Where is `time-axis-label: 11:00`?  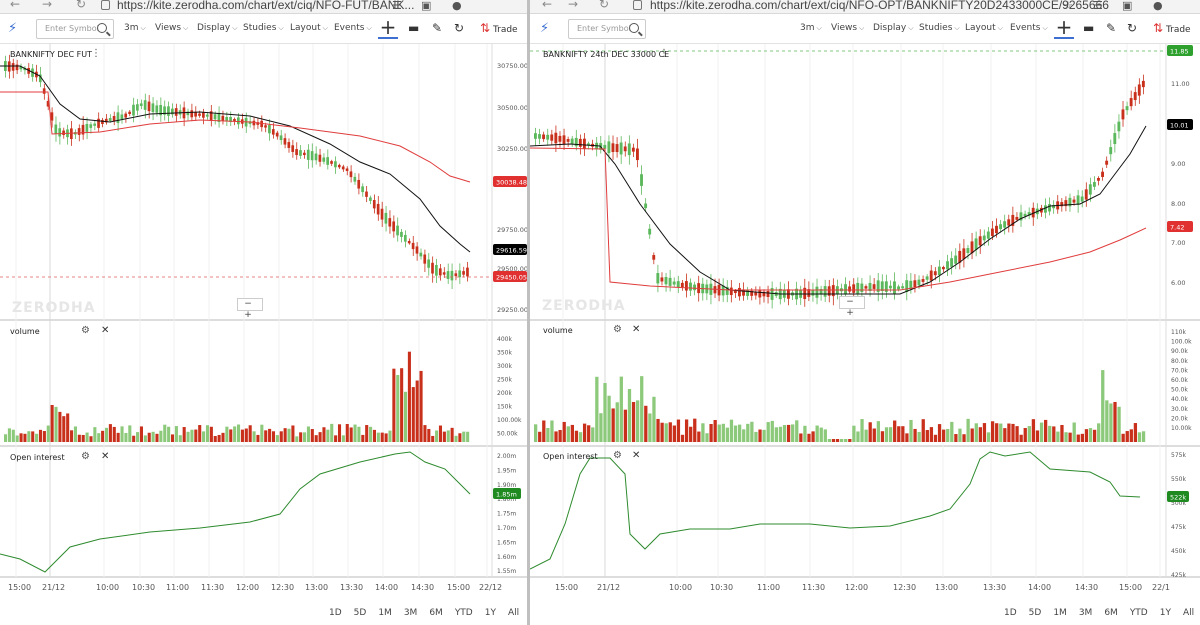 time-axis-label: 11:00 is located at coordinates (768, 587).